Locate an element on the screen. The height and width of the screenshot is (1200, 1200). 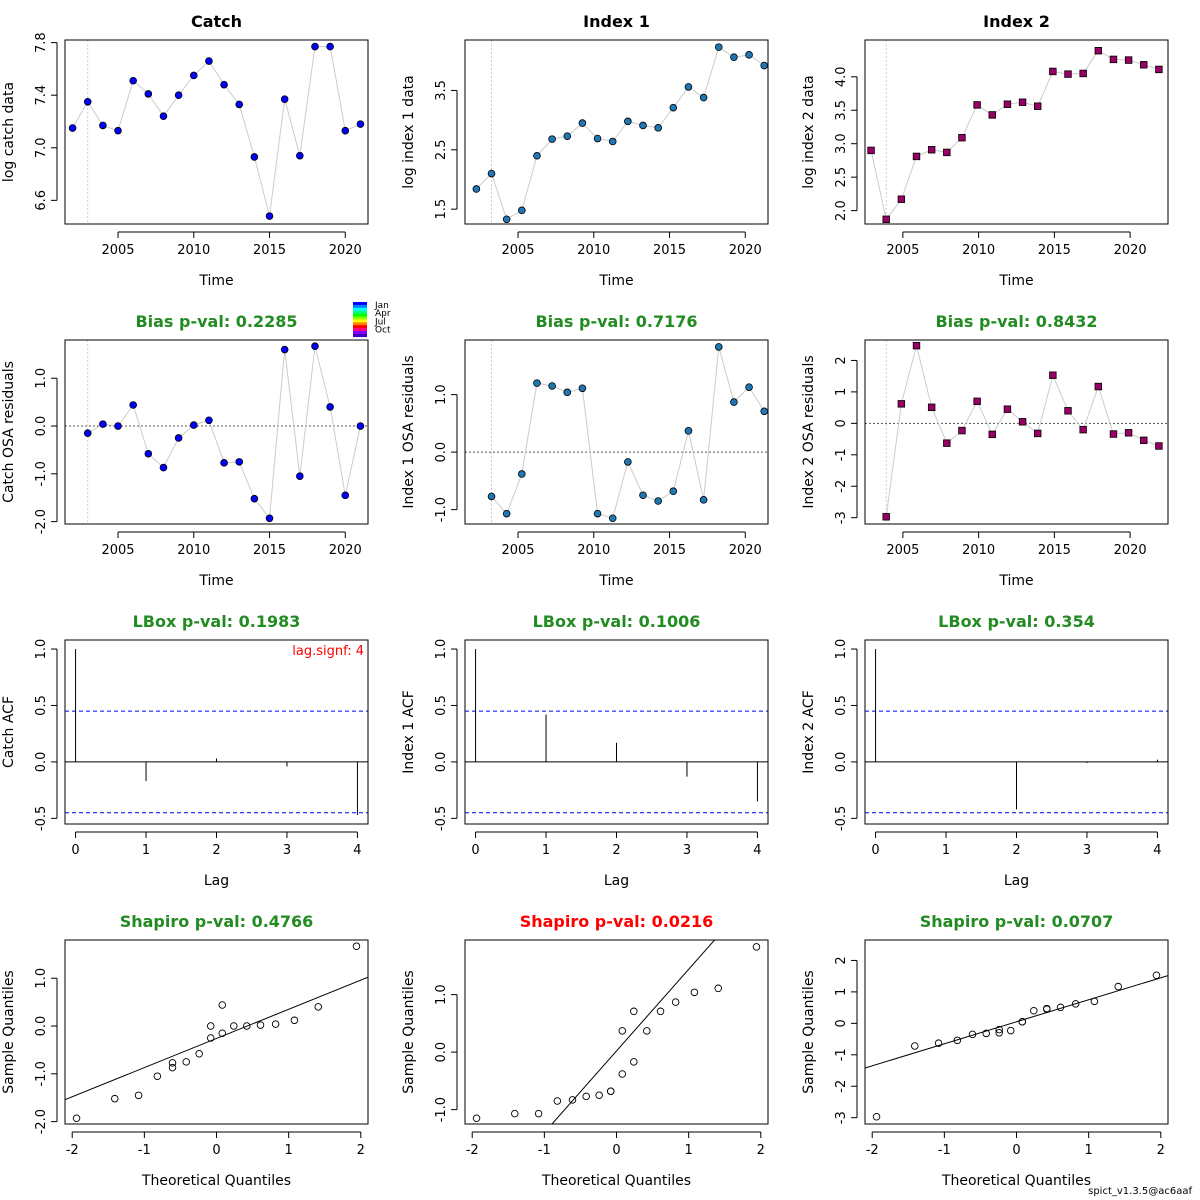
y-tick-label: -2 is located at coordinates (841, 1086).